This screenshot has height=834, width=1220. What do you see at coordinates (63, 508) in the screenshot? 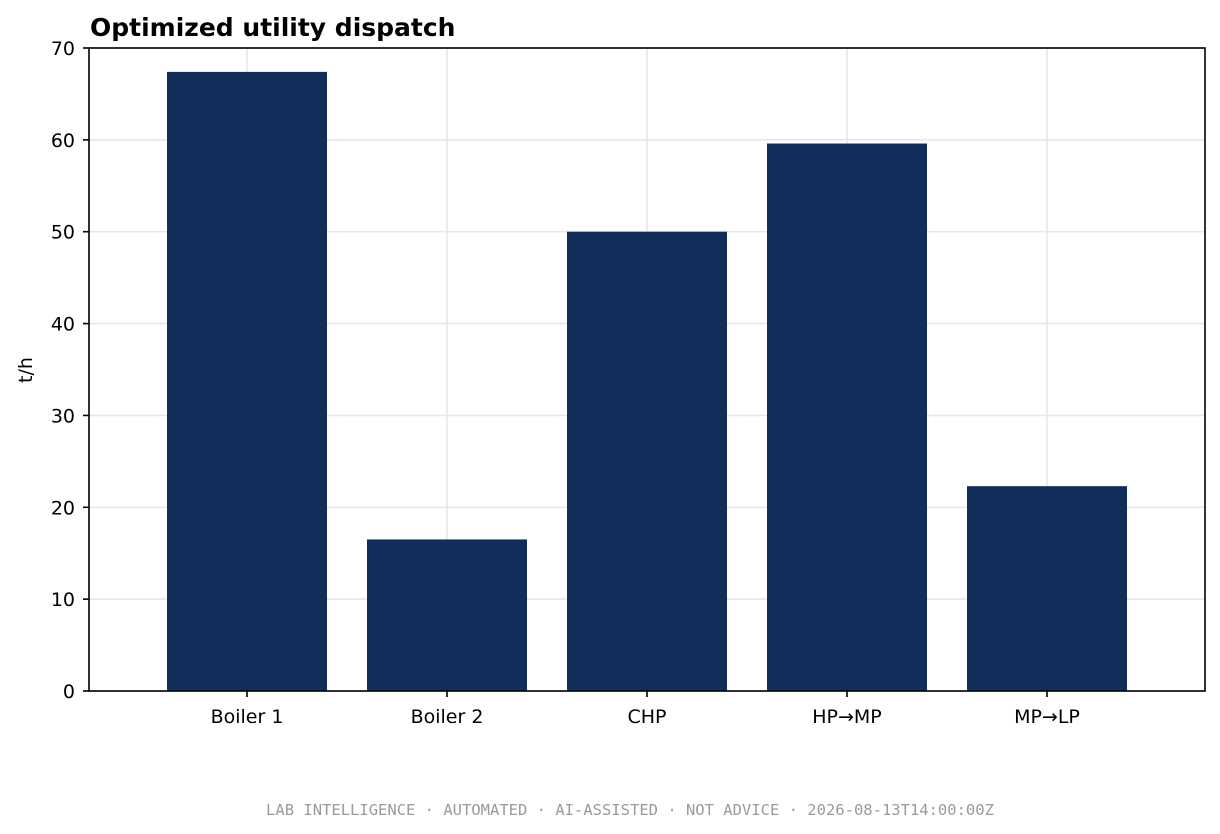
I see `y-tick-label: 20` at bounding box center [63, 508].